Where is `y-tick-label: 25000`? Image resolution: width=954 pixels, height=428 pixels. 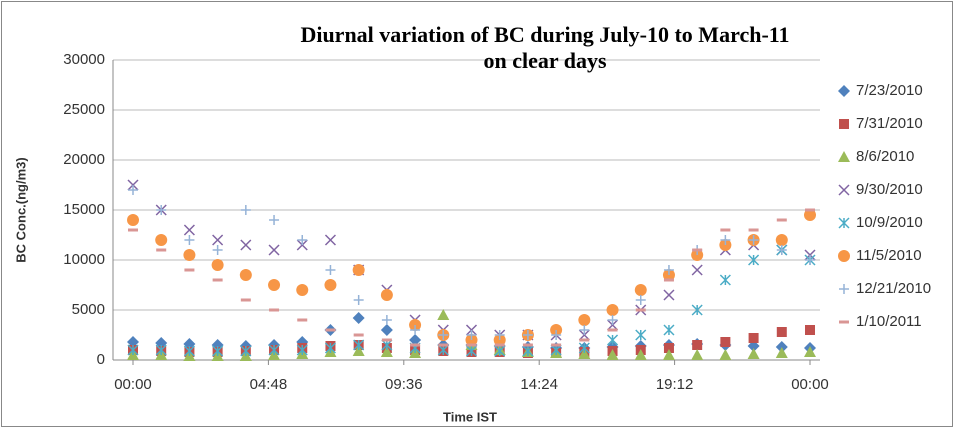
y-tick-label: 25000 is located at coordinates (84, 109).